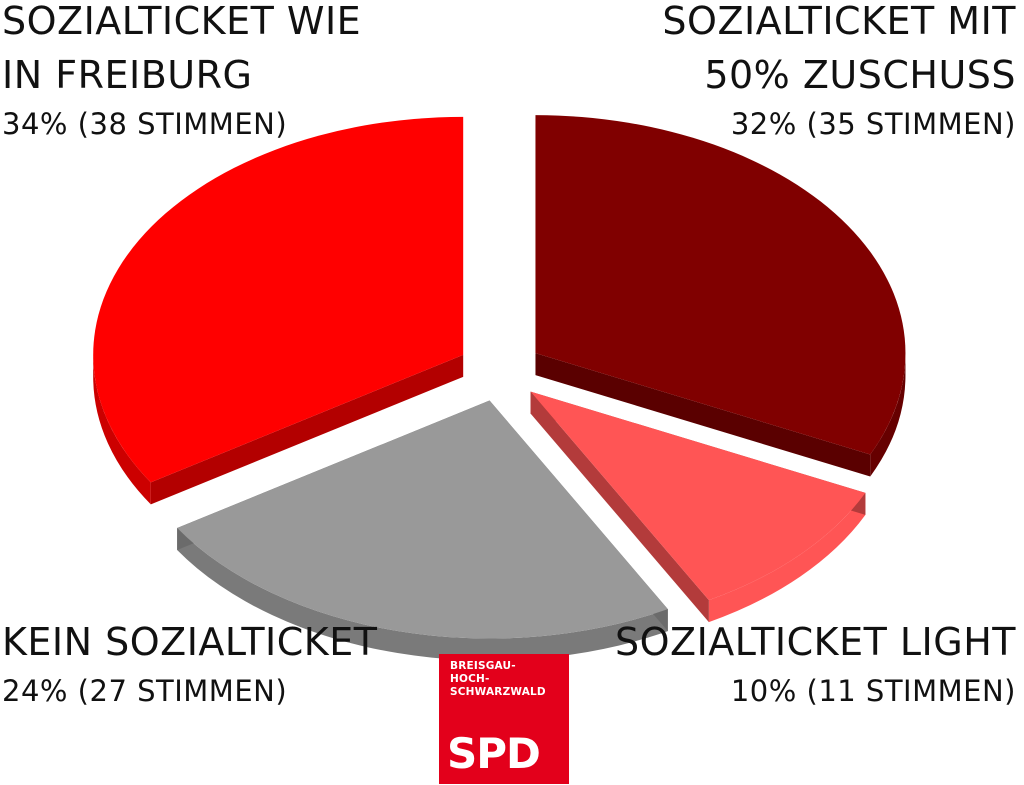 This screenshot has height=785, width=1024. Describe the element at coordinates (498, 679) in the screenshot. I see `logo-region-text: BREISGAU- HOCH- SCHWARZWALD` at that location.